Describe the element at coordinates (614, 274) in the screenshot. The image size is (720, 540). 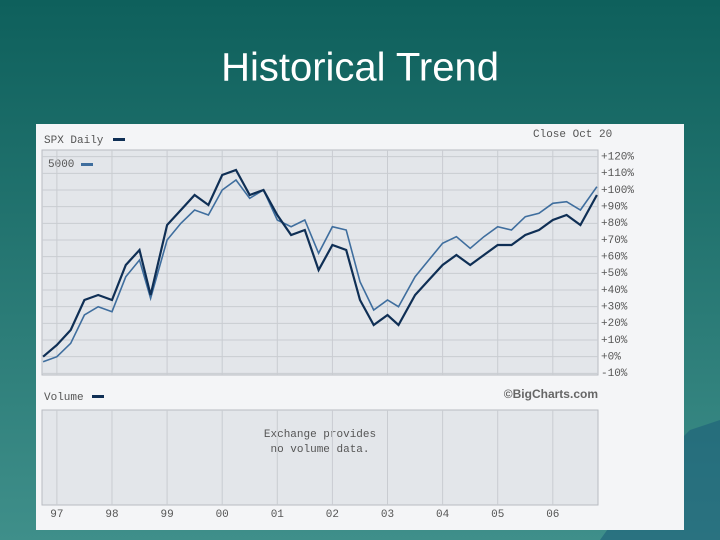
I see `y-tick-label: +50%` at that location.